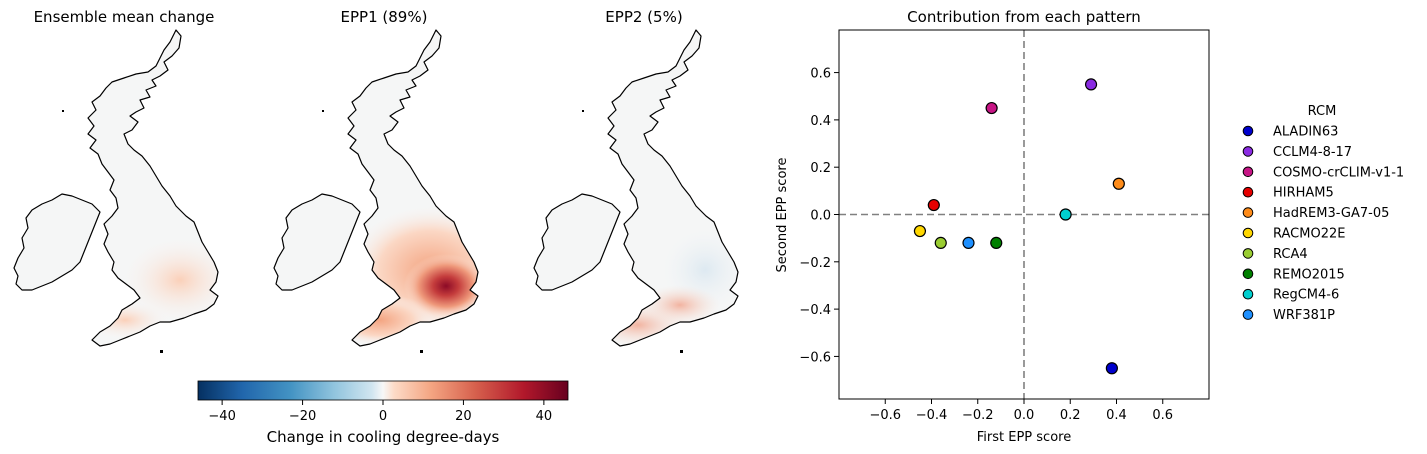 Image resolution: width=1427 pixels, height=454 pixels. Describe the element at coordinates (885, 415) in the screenshot. I see `x-tick-label: −0.6` at that location.